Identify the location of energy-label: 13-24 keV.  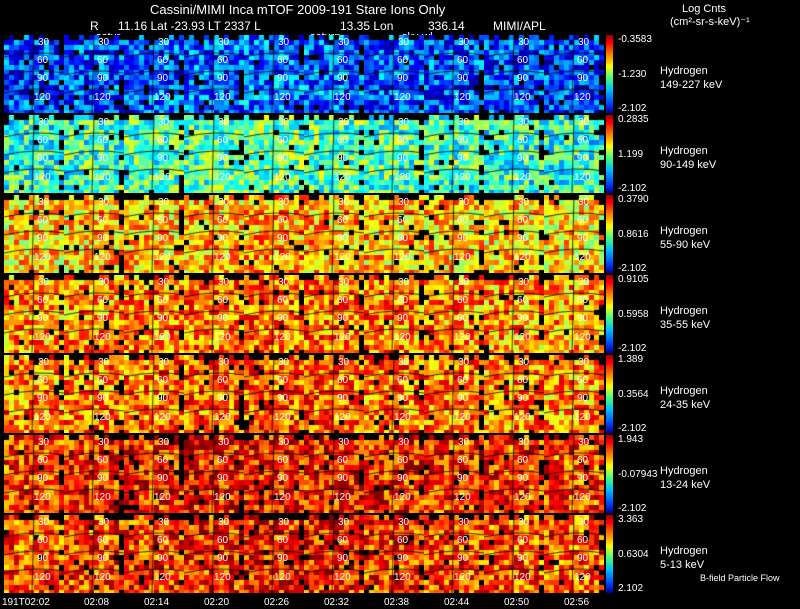
(685, 485).